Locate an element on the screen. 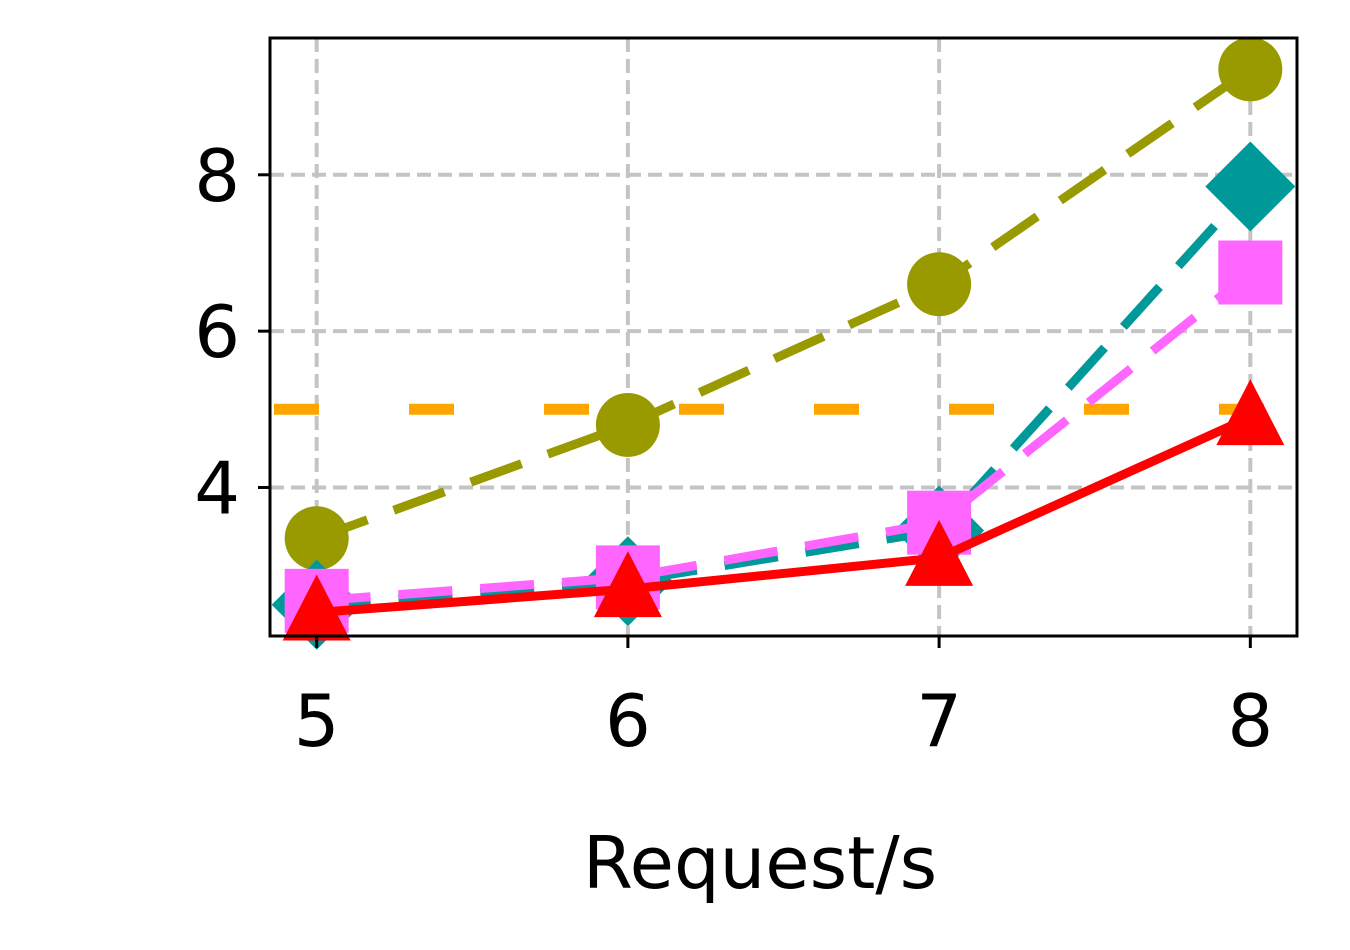  x-tick-label: 8 is located at coordinates (1250, 721).